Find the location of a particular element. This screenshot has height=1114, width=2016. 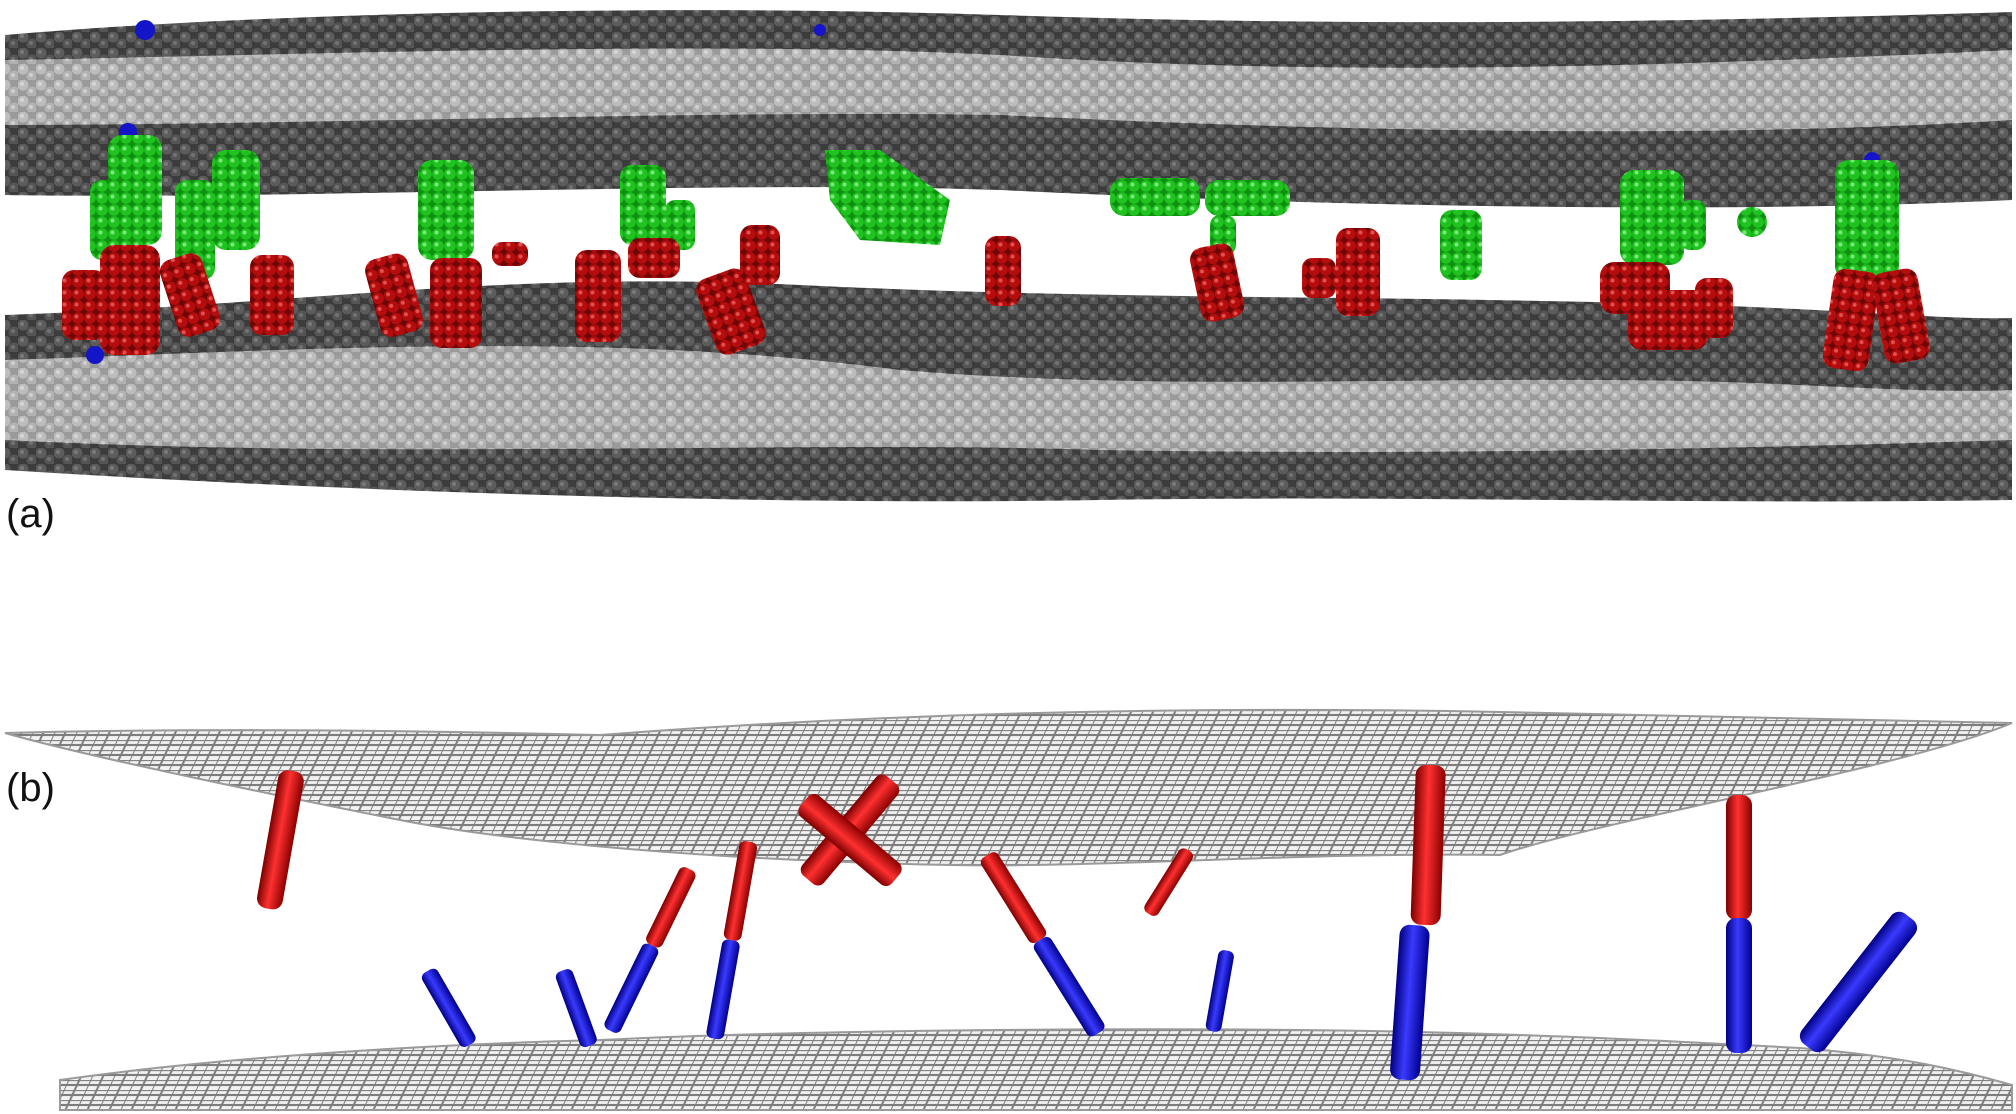

panel-a-label: (a) is located at coordinates (30, 514).